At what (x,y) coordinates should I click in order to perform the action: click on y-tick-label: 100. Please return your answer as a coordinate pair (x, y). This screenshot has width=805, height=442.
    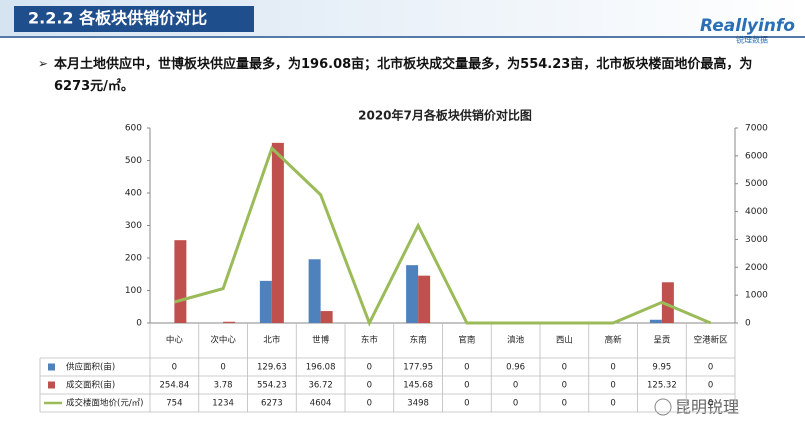
    Looking at the image, I should click on (133, 291).